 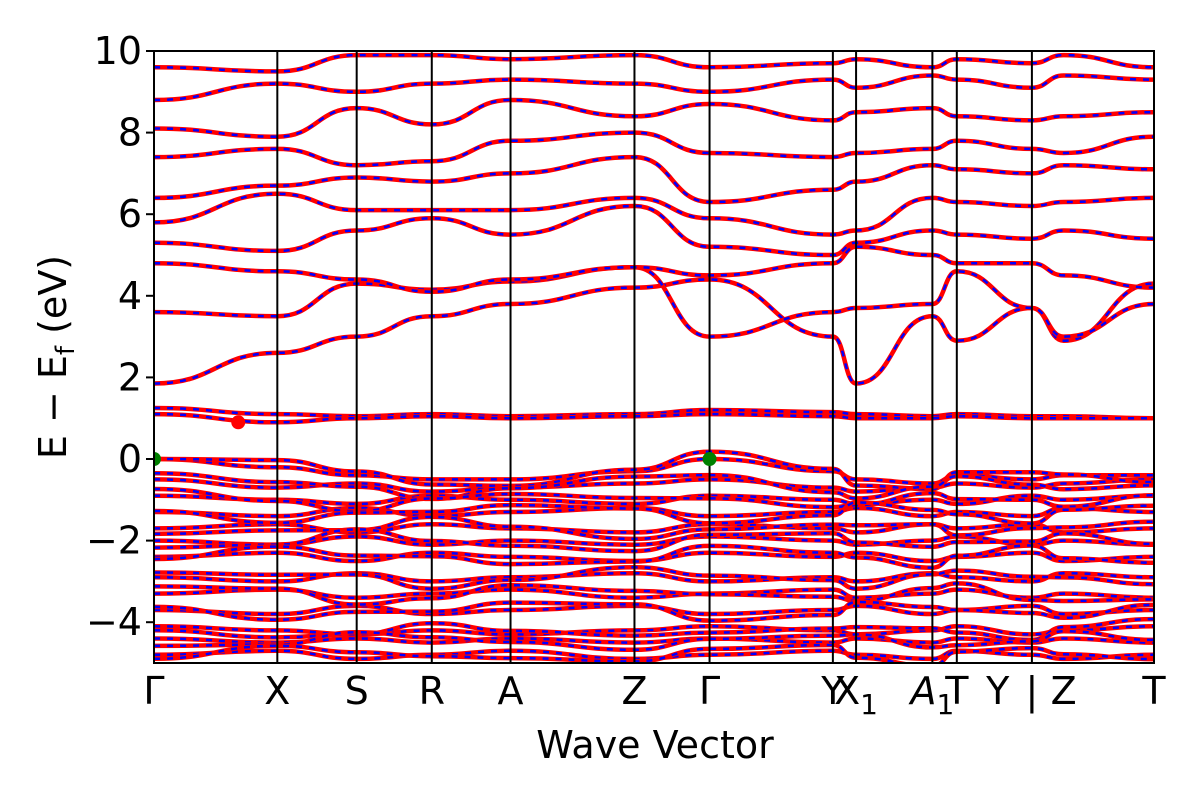 I want to click on x-tick-label: X, so click(x=277, y=691).